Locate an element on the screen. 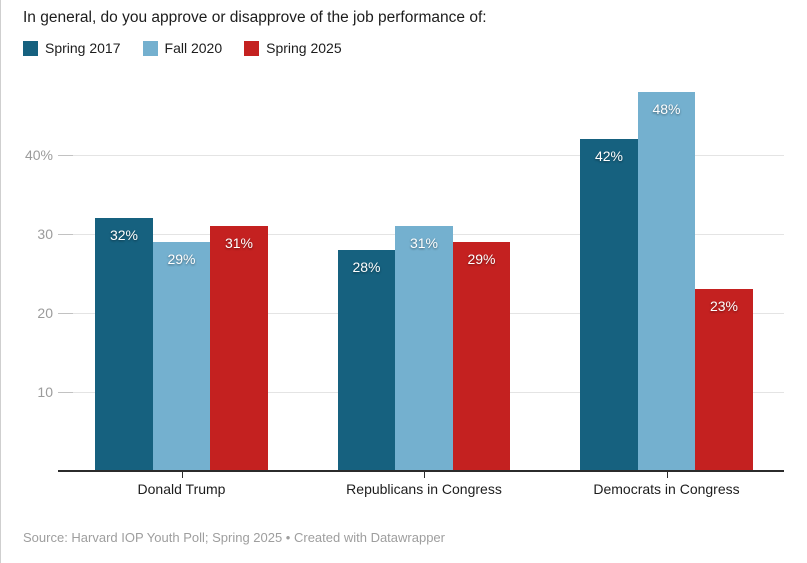  y-tick-label: 30 is located at coordinates (45, 234).